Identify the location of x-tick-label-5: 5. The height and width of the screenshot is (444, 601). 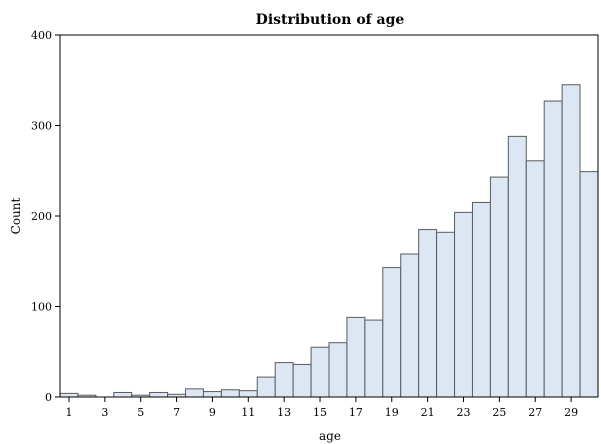
(140, 412).